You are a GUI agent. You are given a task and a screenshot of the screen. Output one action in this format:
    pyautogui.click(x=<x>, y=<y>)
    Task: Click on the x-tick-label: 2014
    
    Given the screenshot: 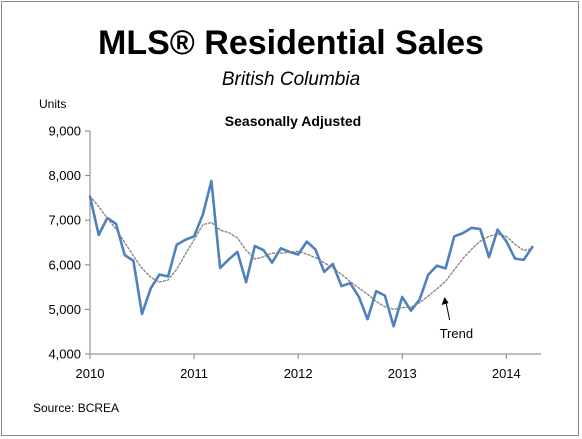 What is the action you would take?
    pyautogui.click(x=506, y=373)
    